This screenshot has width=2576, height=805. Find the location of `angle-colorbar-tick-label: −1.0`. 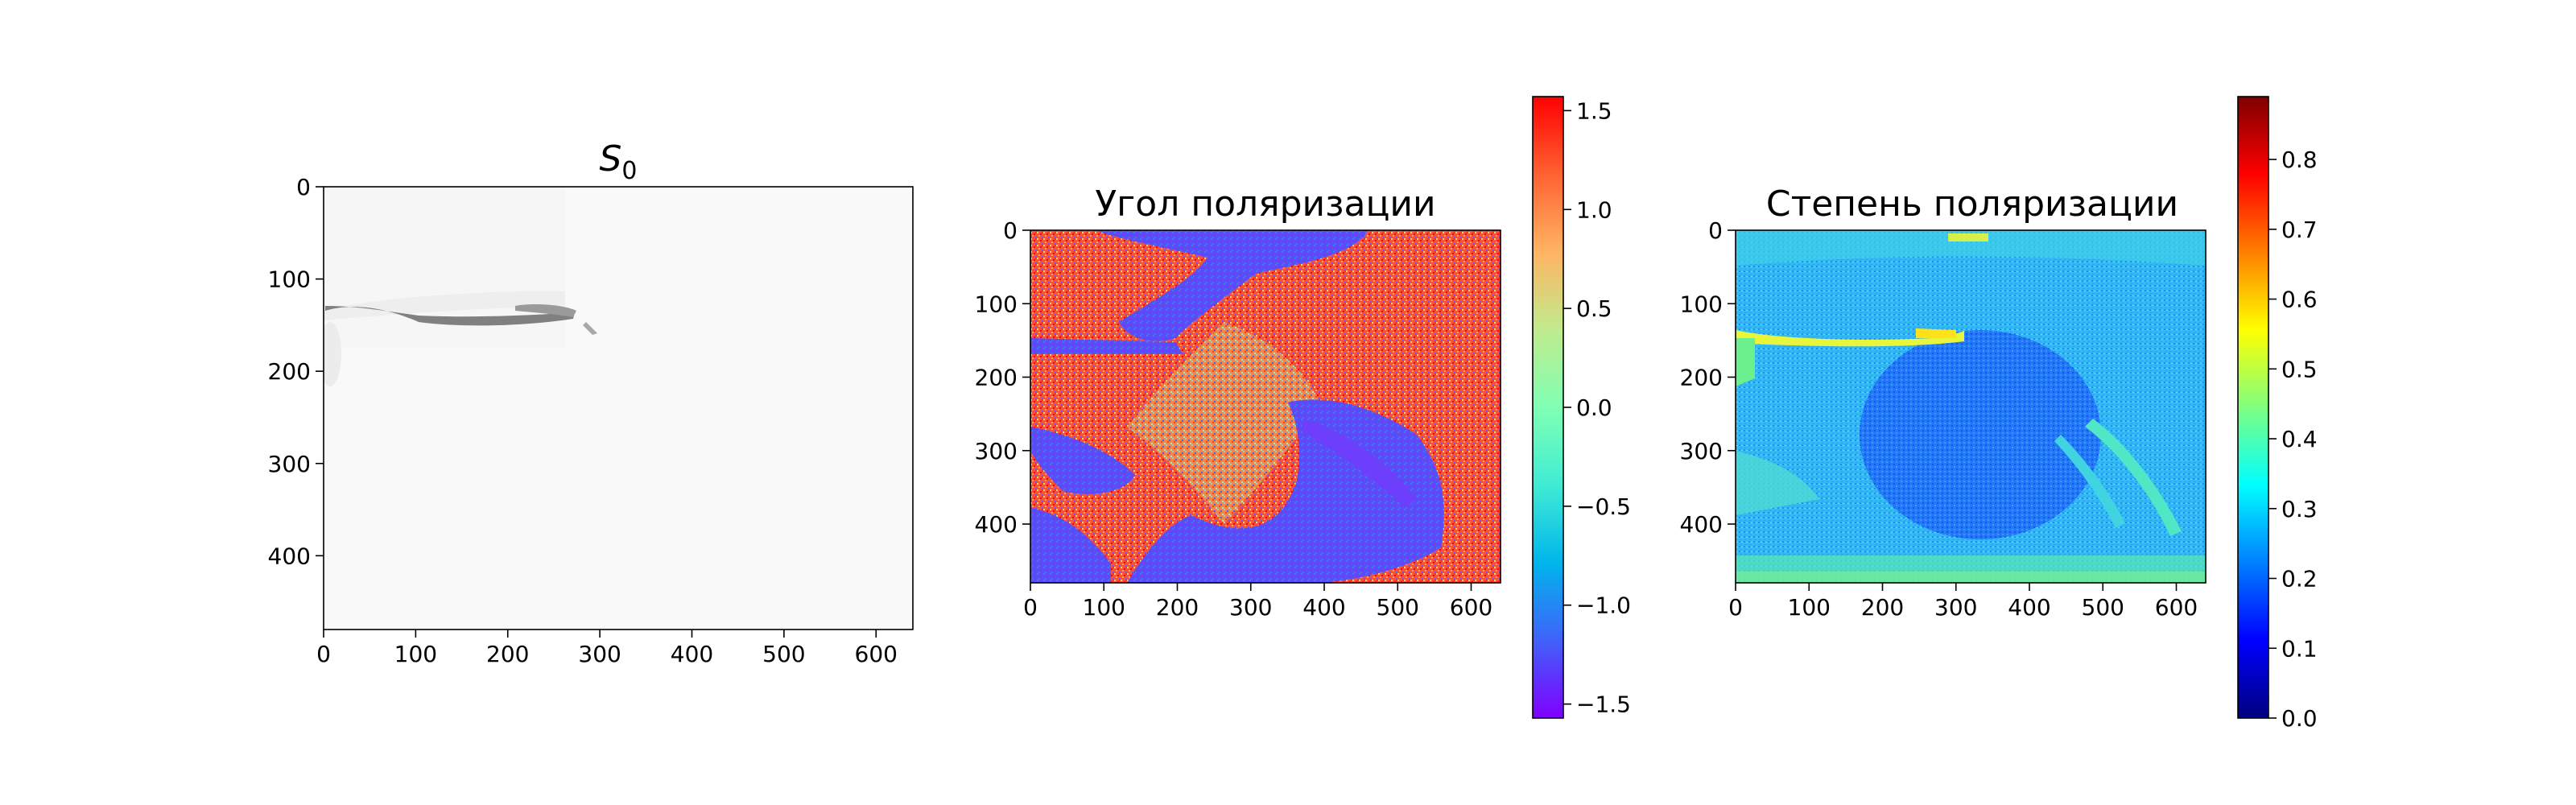

angle-colorbar-tick-label: −1.0 is located at coordinates (1603, 605).